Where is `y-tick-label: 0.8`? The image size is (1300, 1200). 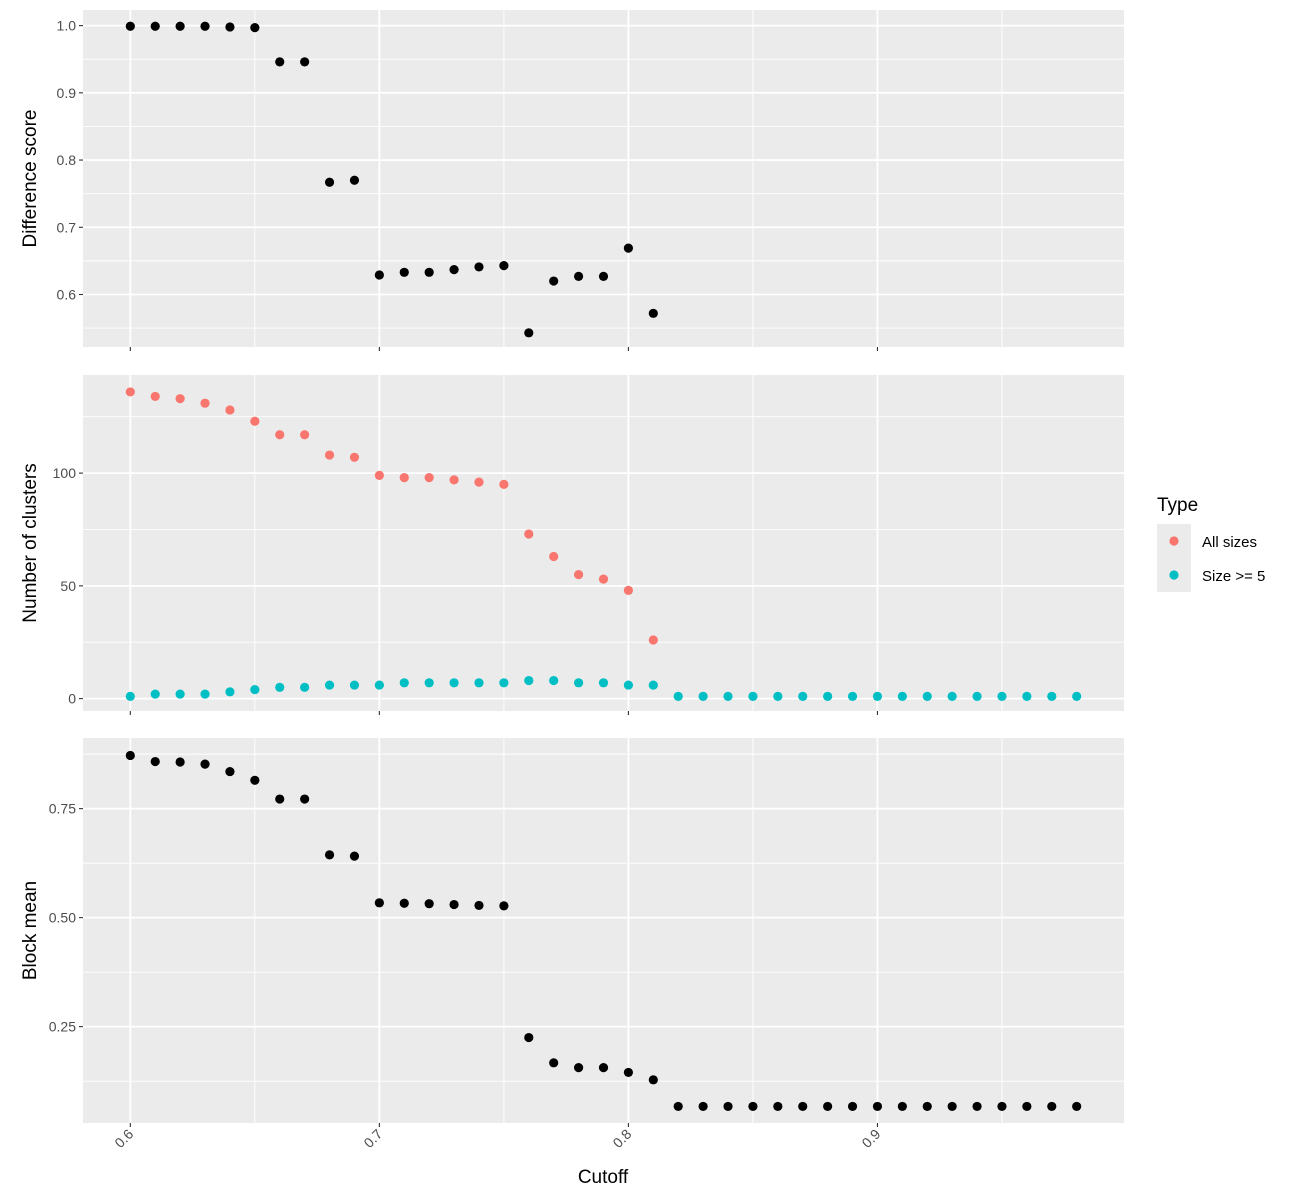
y-tick-label: 0.8 is located at coordinates (67, 160).